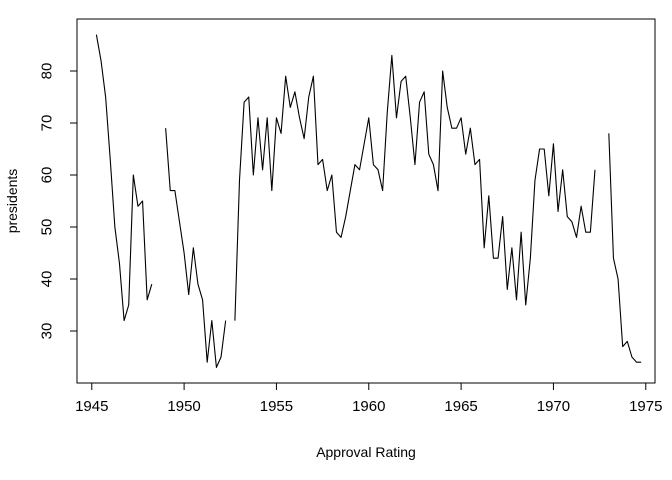 The width and height of the screenshot is (672, 480). What do you see at coordinates (368, 406) in the screenshot?
I see `x-tick-label: 1960` at bounding box center [368, 406].